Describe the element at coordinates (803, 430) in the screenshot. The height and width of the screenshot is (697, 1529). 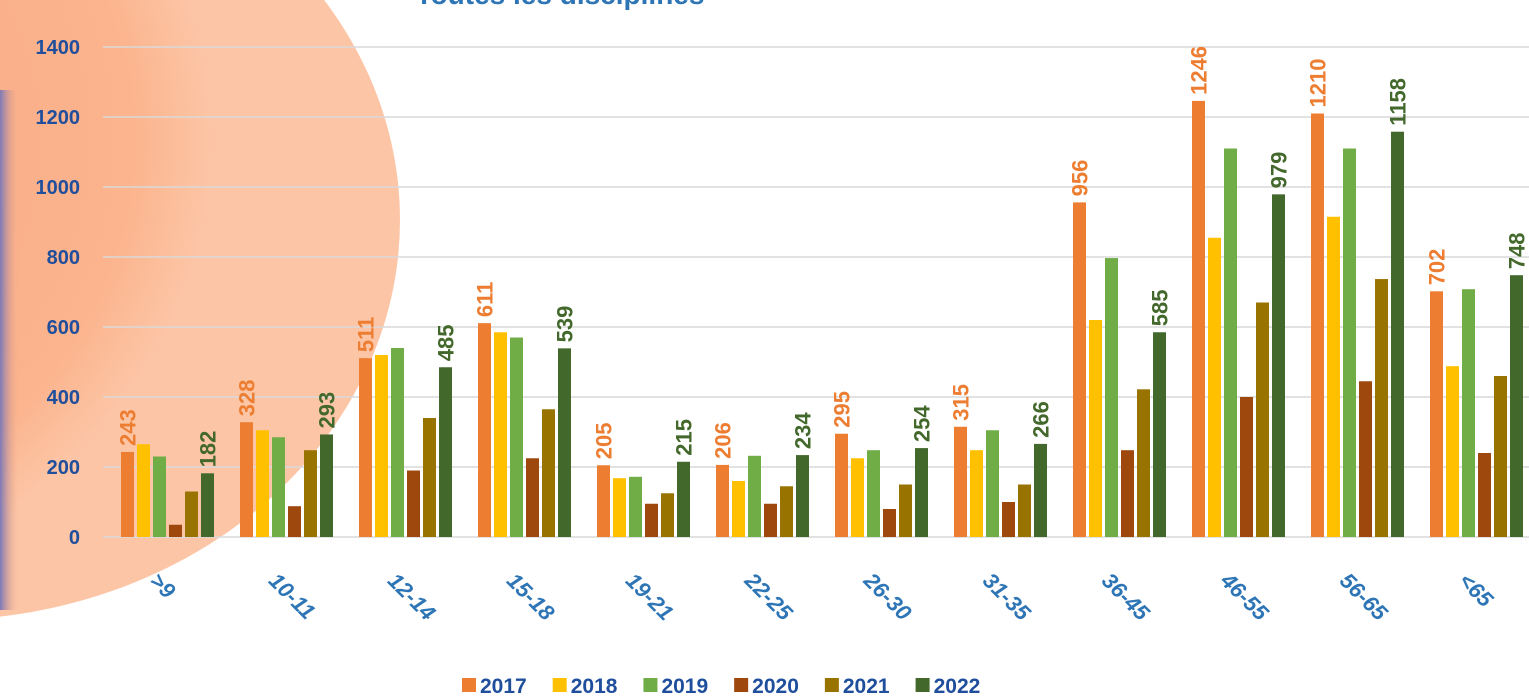
I see `data-label: 234` at that location.